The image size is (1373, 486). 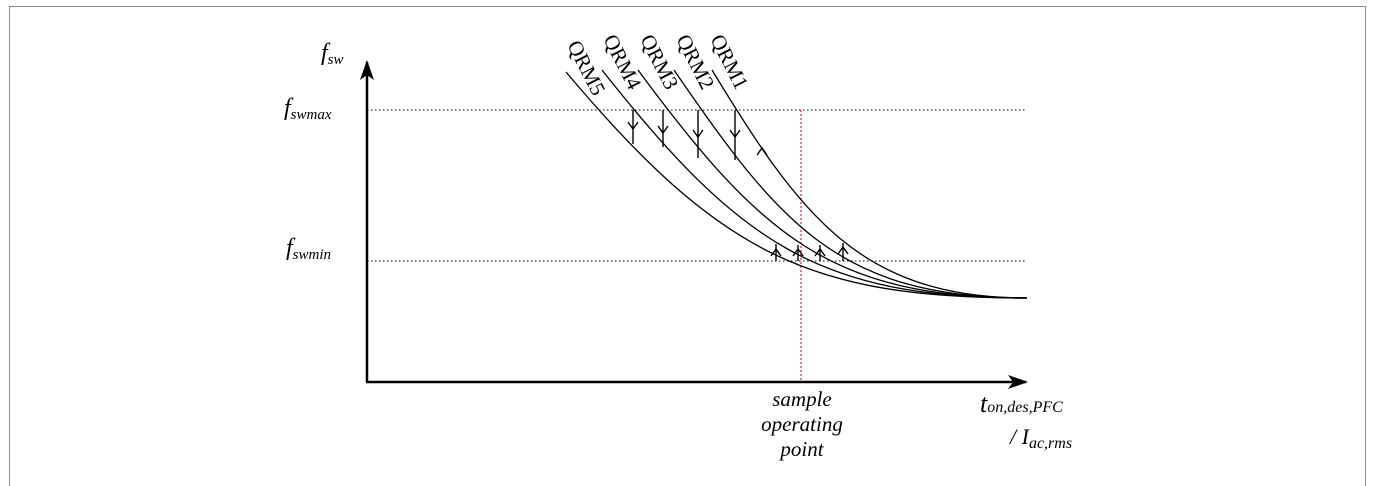 What do you see at coordinates (308, 109) in the screenshot?
I see `fswmax-label: fswmax` at bounding box center [308, 109].